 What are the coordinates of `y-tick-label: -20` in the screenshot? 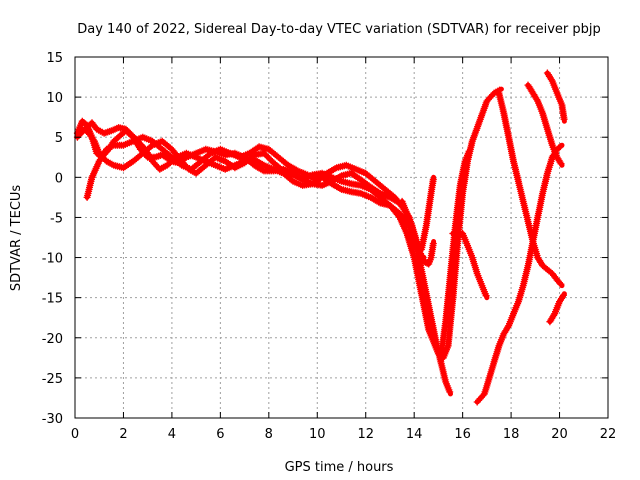 It's located at (52, 339).